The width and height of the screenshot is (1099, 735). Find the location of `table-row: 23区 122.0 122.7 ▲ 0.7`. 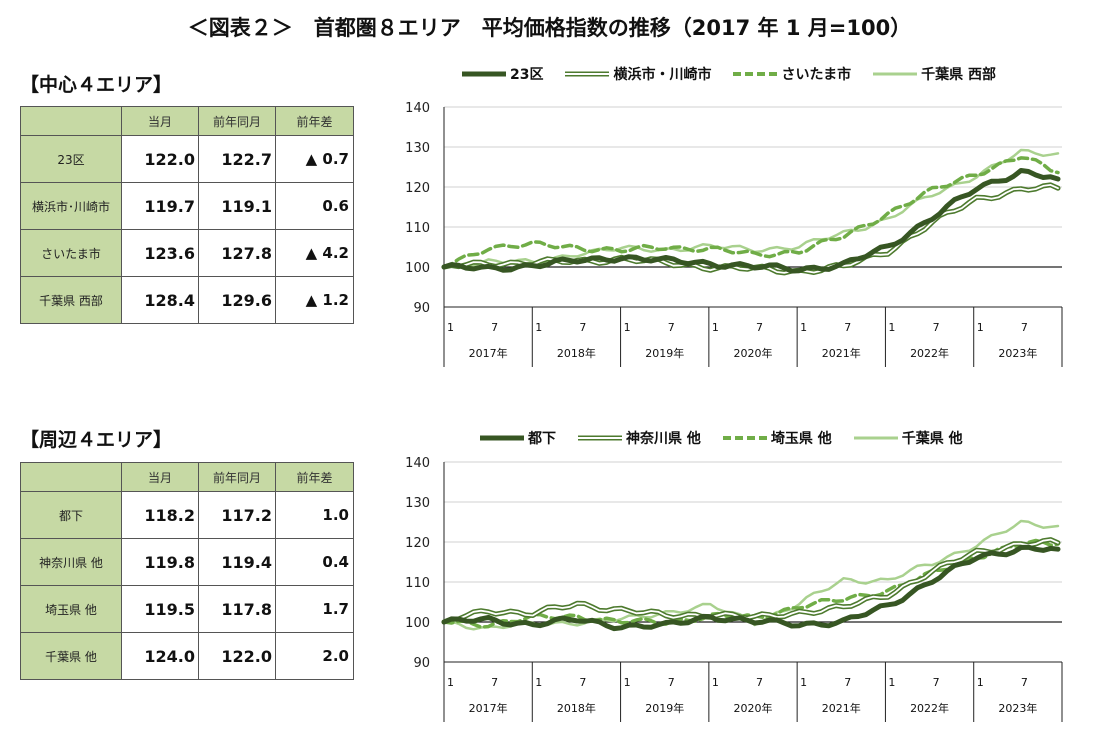

table-row: 23区 122.0 122.7 ▲ 0.7 is located at coordinates (187, 159).